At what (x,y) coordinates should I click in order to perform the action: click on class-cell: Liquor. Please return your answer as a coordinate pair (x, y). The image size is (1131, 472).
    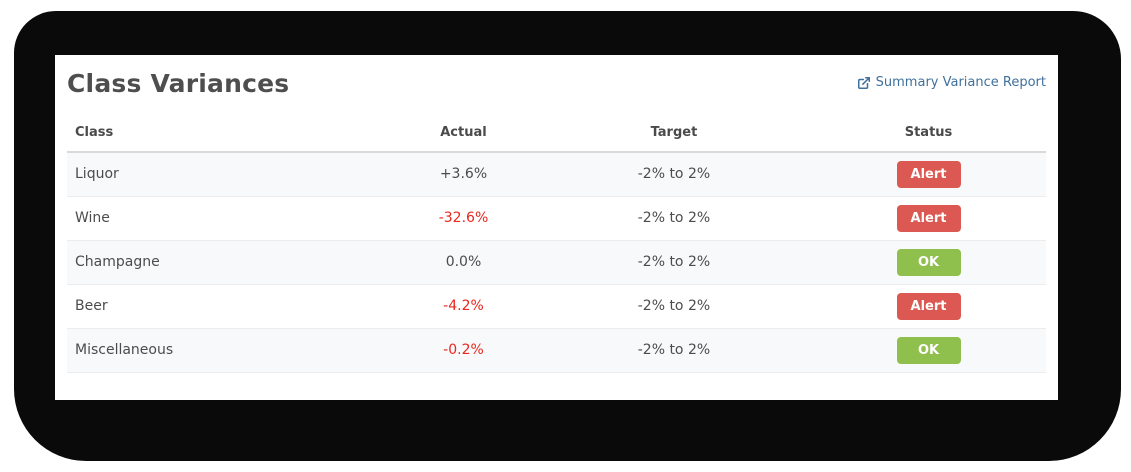
    Looking at the image, I should click on (229, 174).